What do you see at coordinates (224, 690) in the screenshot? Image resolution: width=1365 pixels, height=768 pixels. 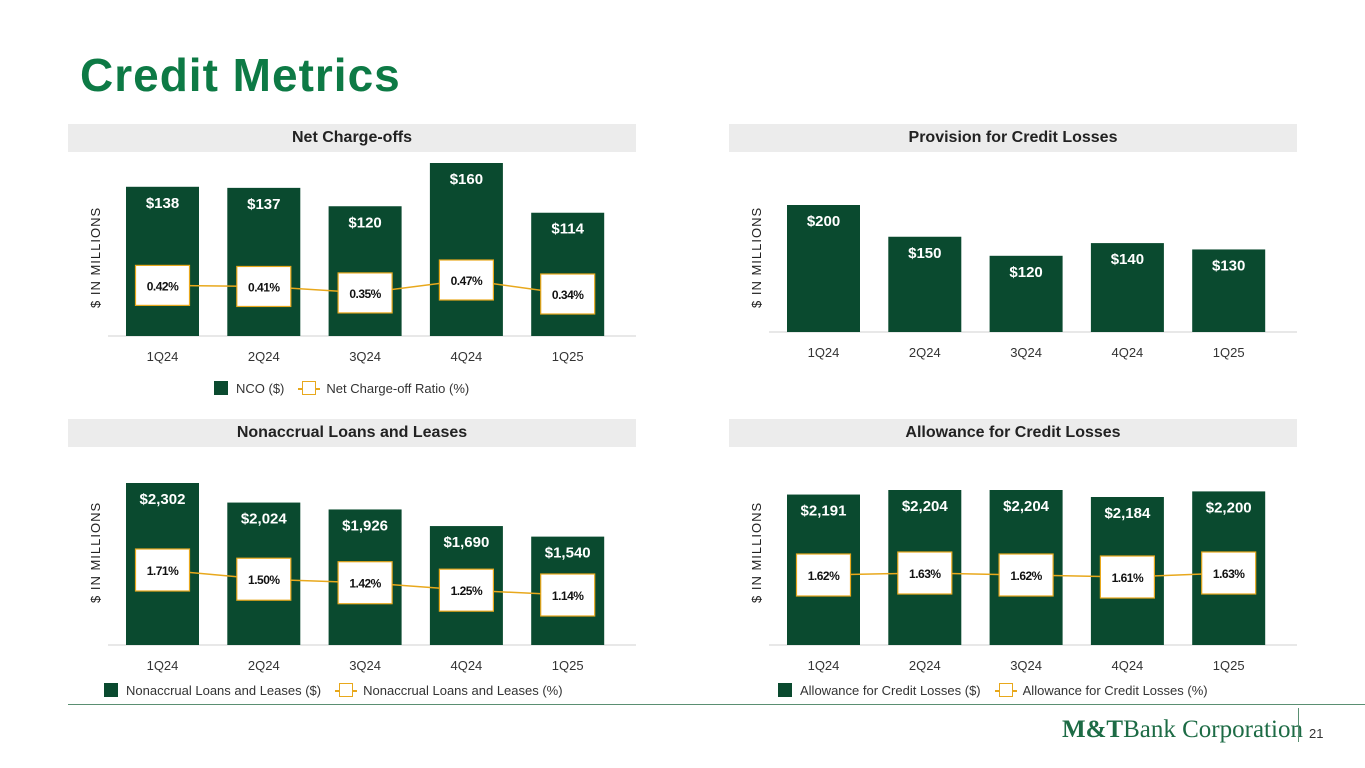 I see `legend-label: Nonaccrual Loans and Leases ($)` at bounding box center [224, 690].